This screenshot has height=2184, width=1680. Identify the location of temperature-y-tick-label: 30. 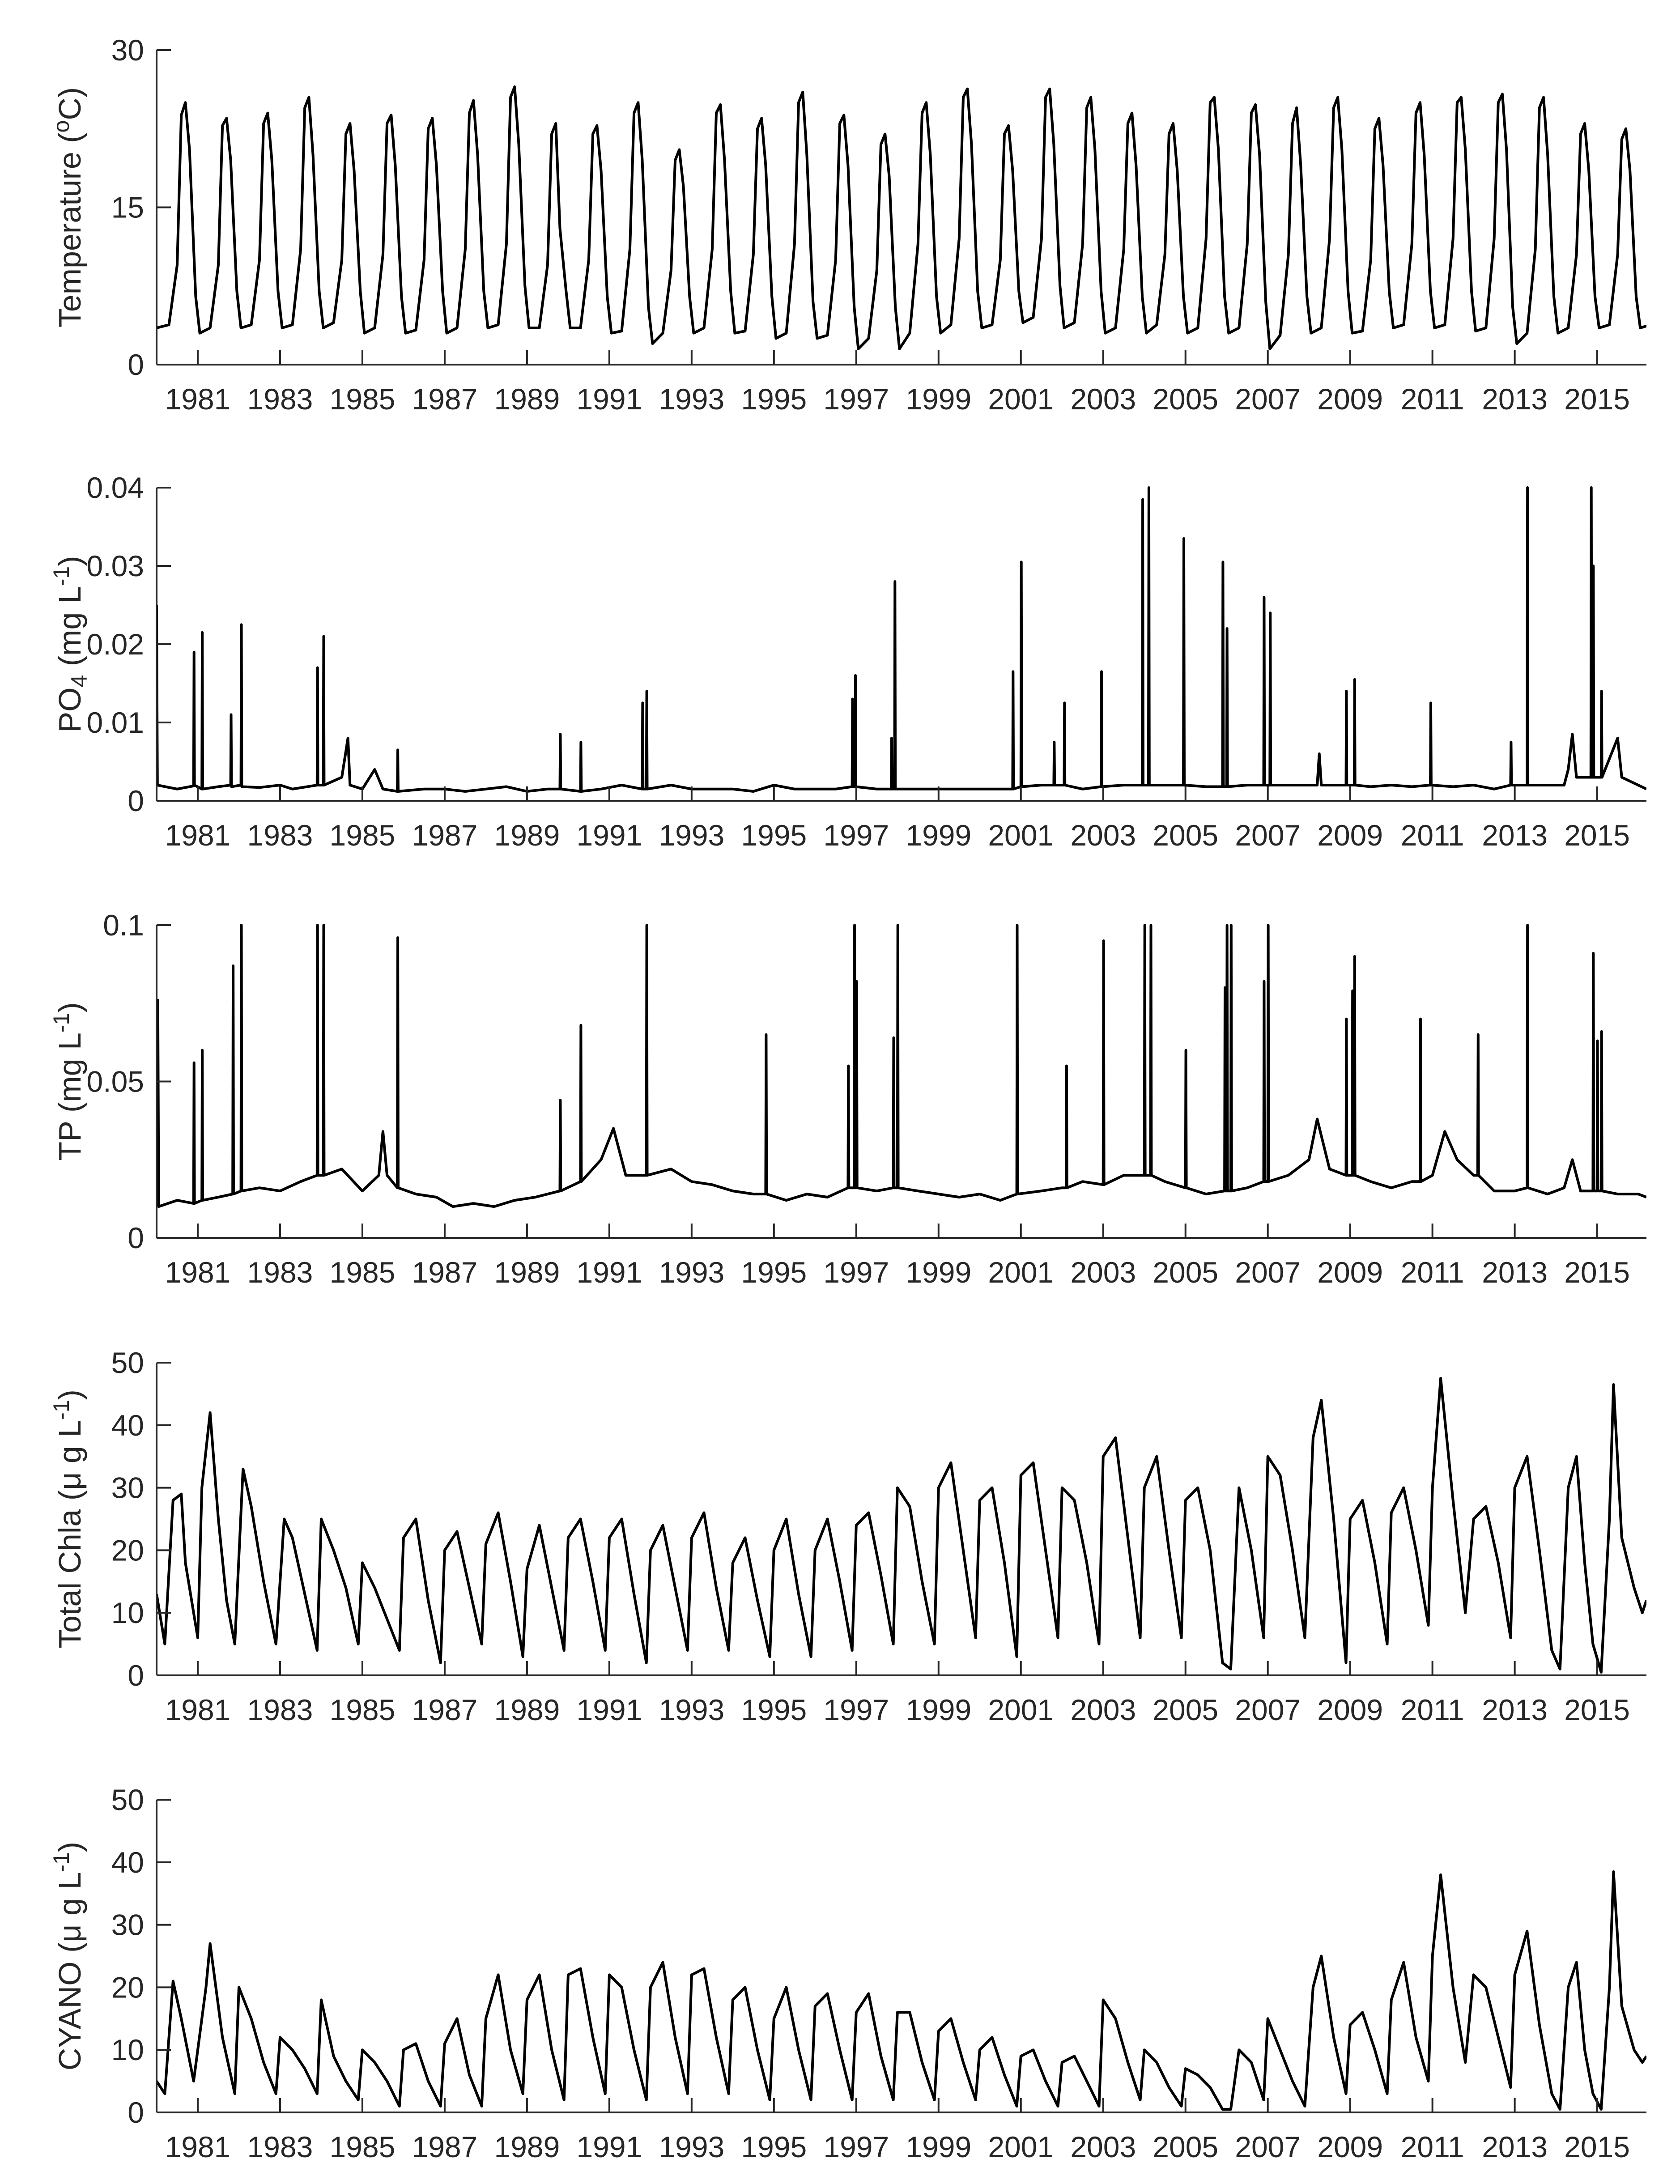
(127, 50).